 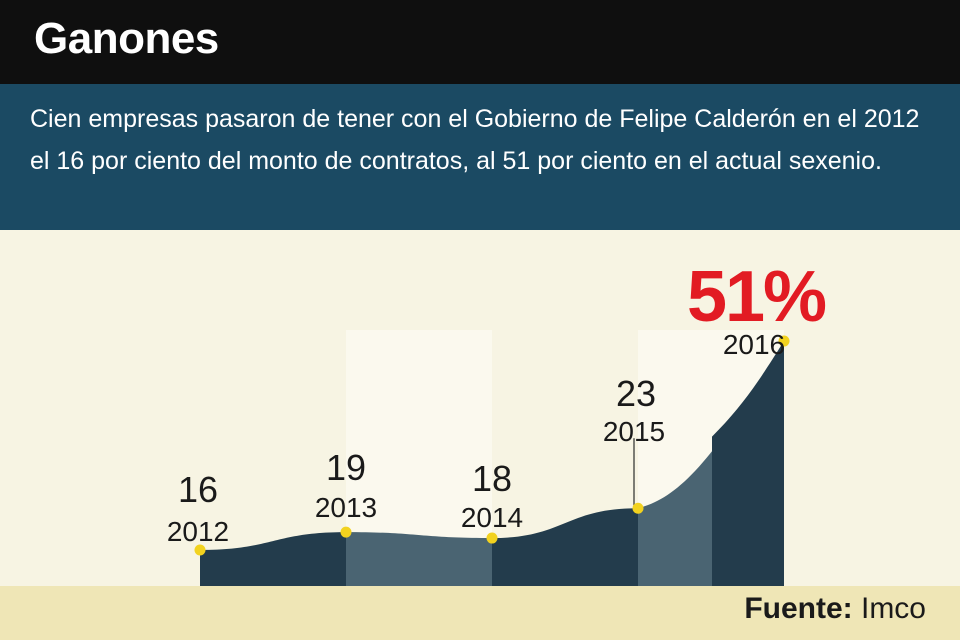 I want to click on source-value: Imco, so click(x=893, y=608).